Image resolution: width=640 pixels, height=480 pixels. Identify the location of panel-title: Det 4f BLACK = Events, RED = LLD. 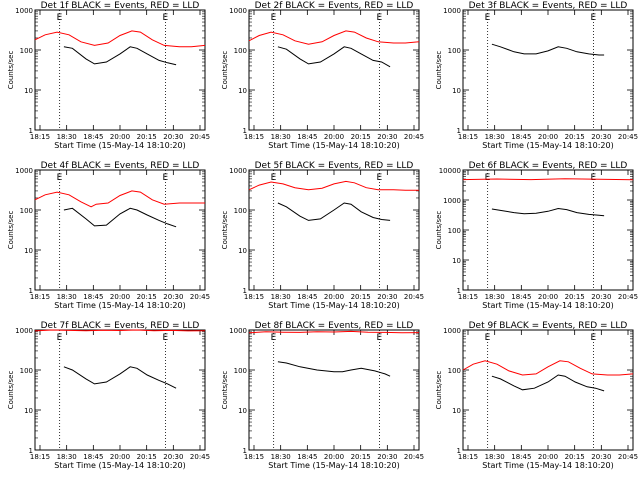
(120, 166).